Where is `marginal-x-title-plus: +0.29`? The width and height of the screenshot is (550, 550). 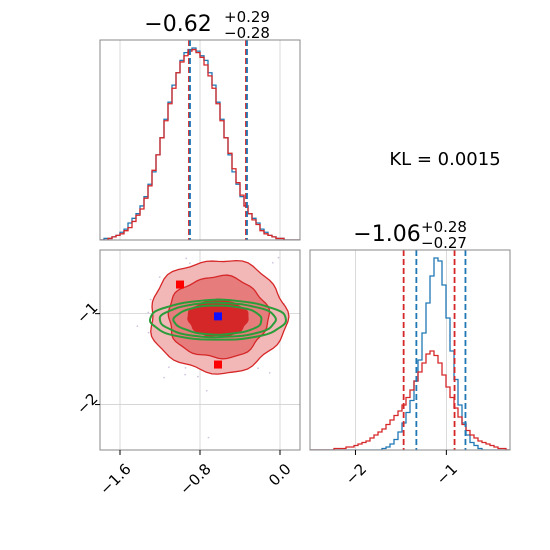
marginal-x-title-plus: +0.29 is located at coordinates (247, 17).